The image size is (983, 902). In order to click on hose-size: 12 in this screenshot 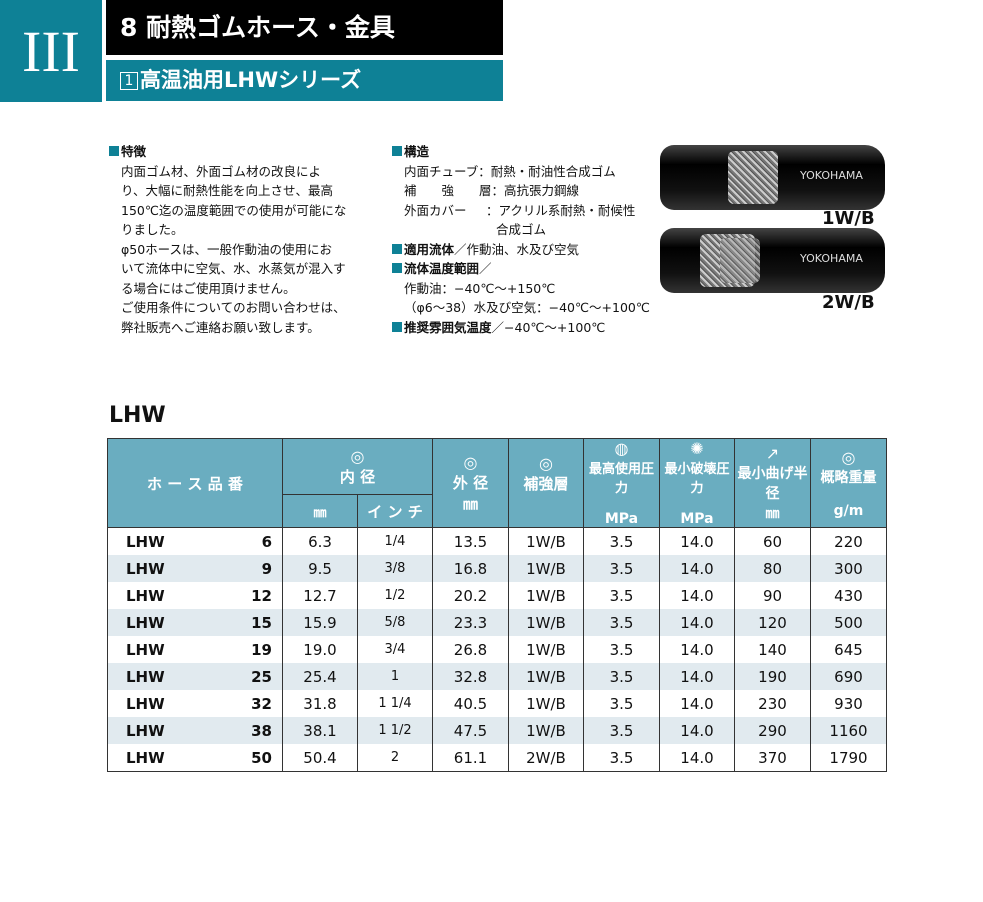, I will do `click(261, 595)`.